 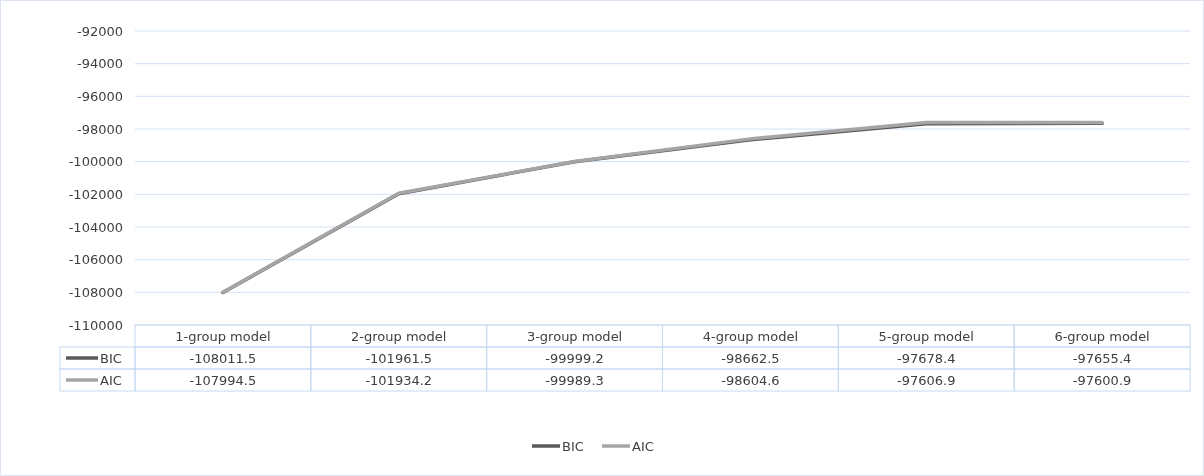 I want to click on x-tick-label: 6-group model, so click(x=1102, y=336).